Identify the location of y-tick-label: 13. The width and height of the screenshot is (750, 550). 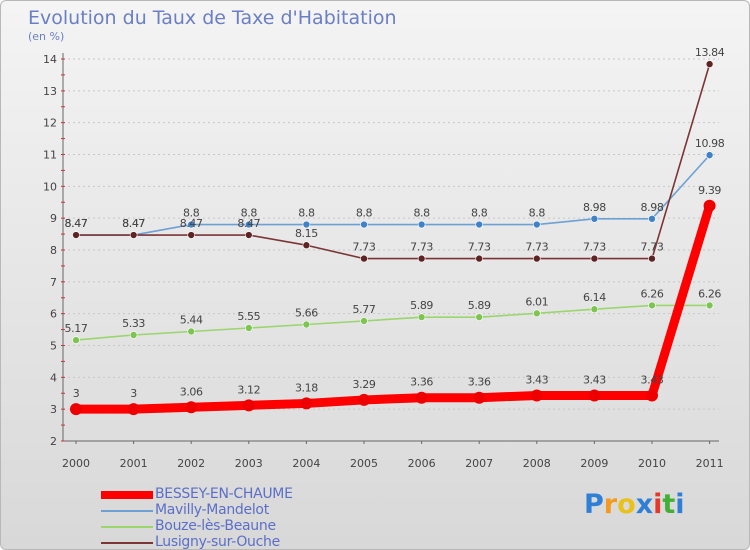
(50, 91).